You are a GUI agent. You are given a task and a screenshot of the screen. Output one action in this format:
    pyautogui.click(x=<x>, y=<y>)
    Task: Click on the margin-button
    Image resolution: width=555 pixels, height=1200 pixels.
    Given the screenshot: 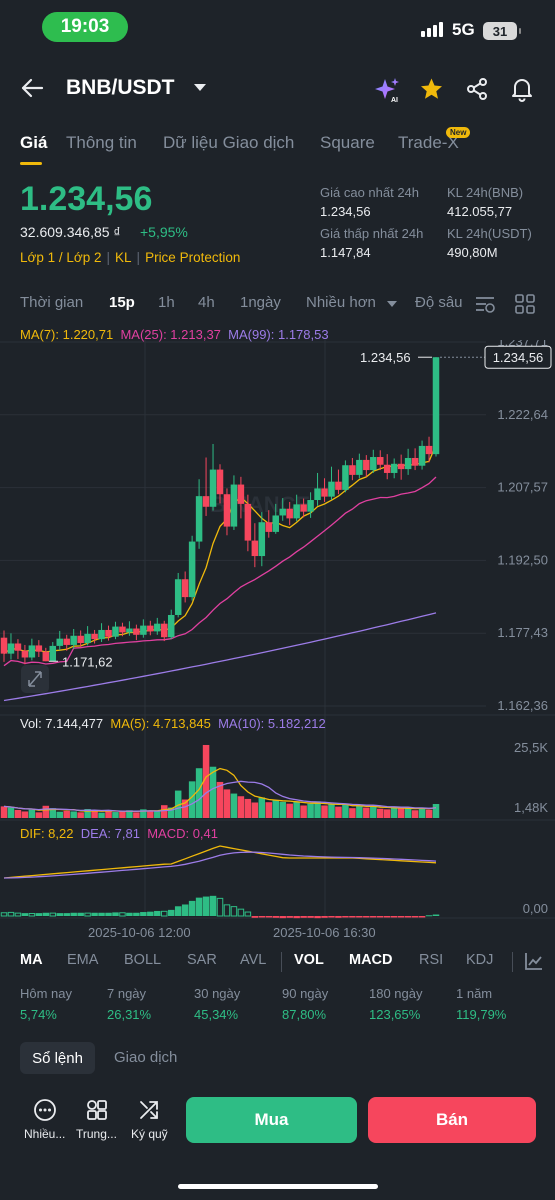 What is the action you would take?
    pyautogui.click(x=149, y=1112)
    